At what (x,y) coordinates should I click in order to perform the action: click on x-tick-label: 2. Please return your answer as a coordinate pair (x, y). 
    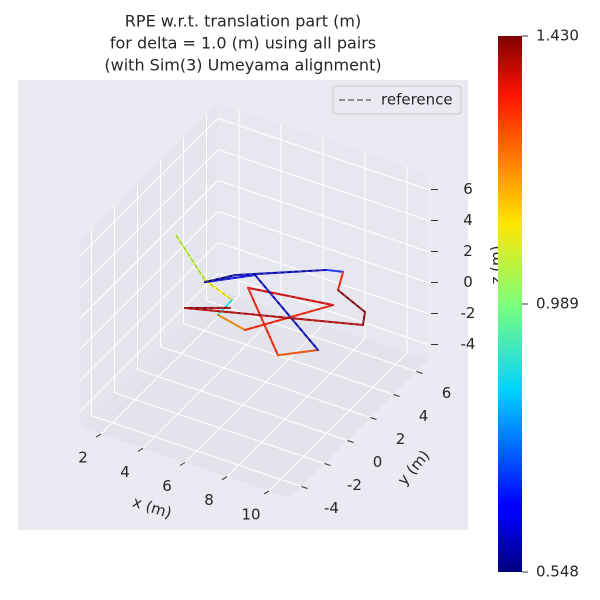
    Looking at the image, I should click on (83, 458).